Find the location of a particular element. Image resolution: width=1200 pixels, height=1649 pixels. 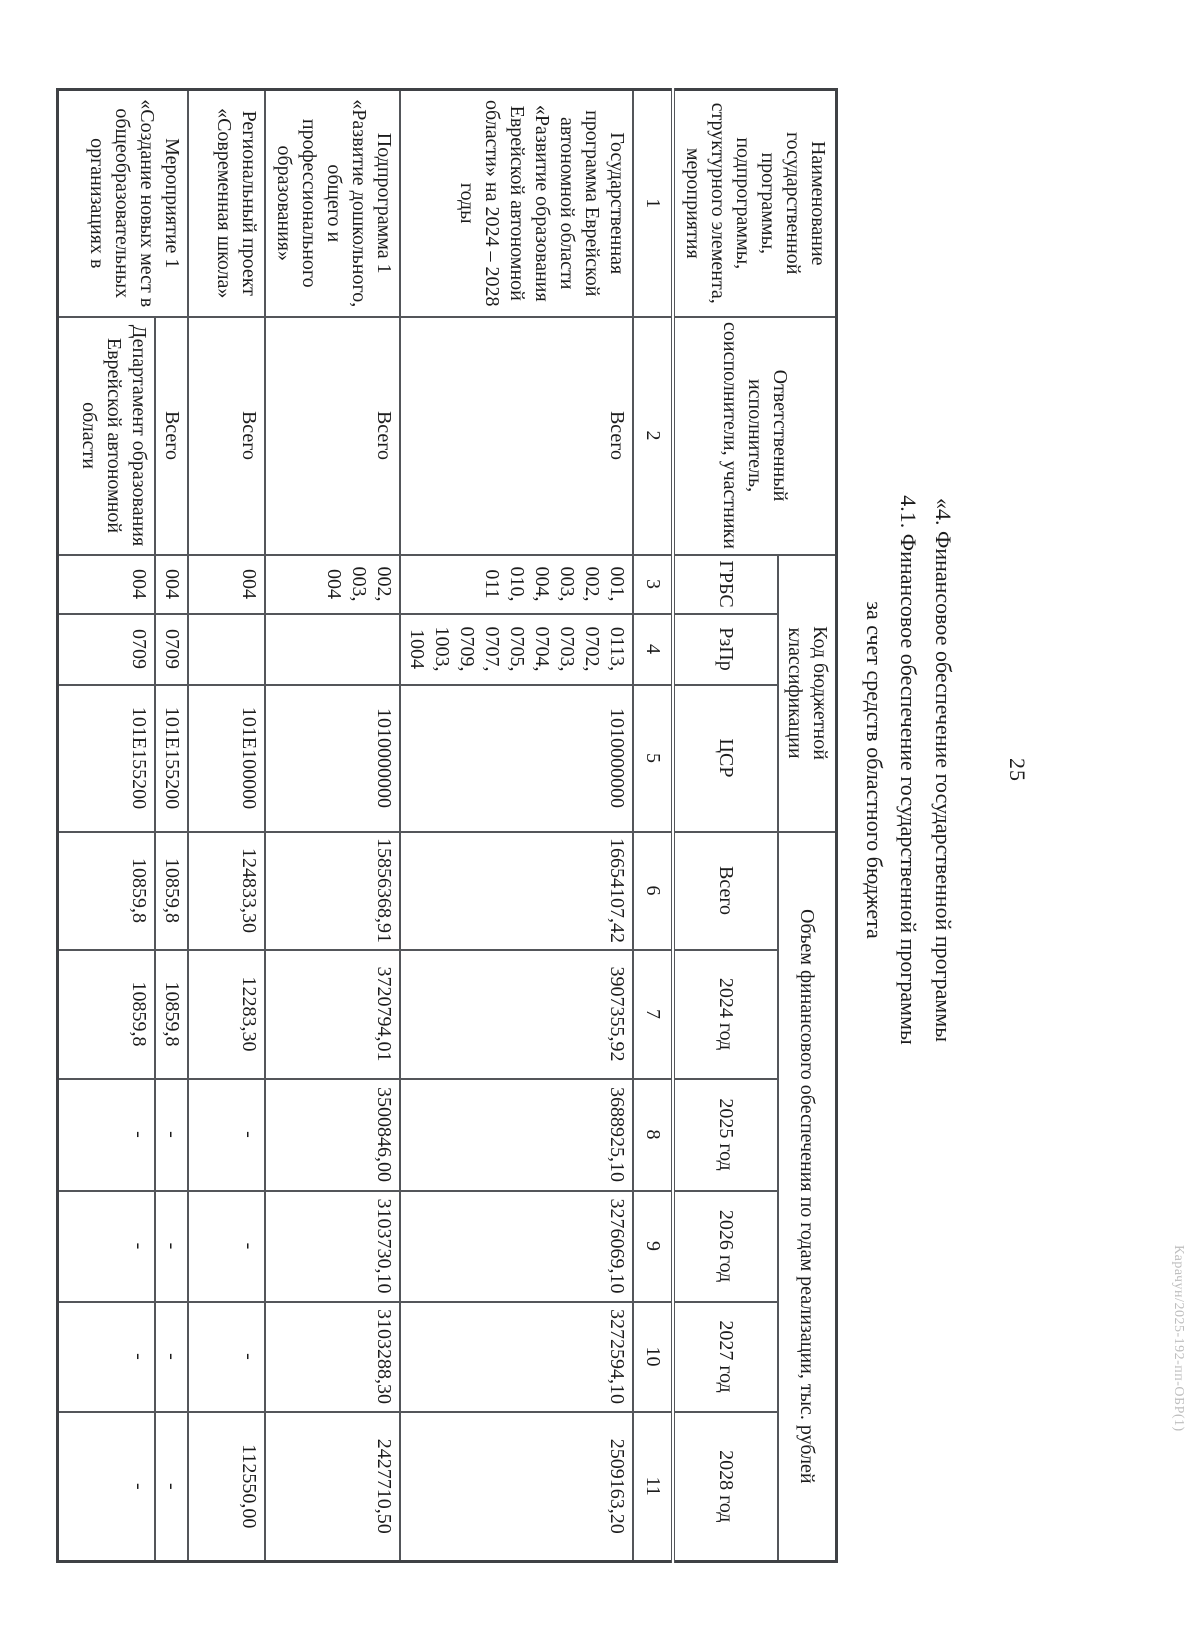

cell-program-name: Региональный проект «Современная школа» is located at coordinates (226, 203).